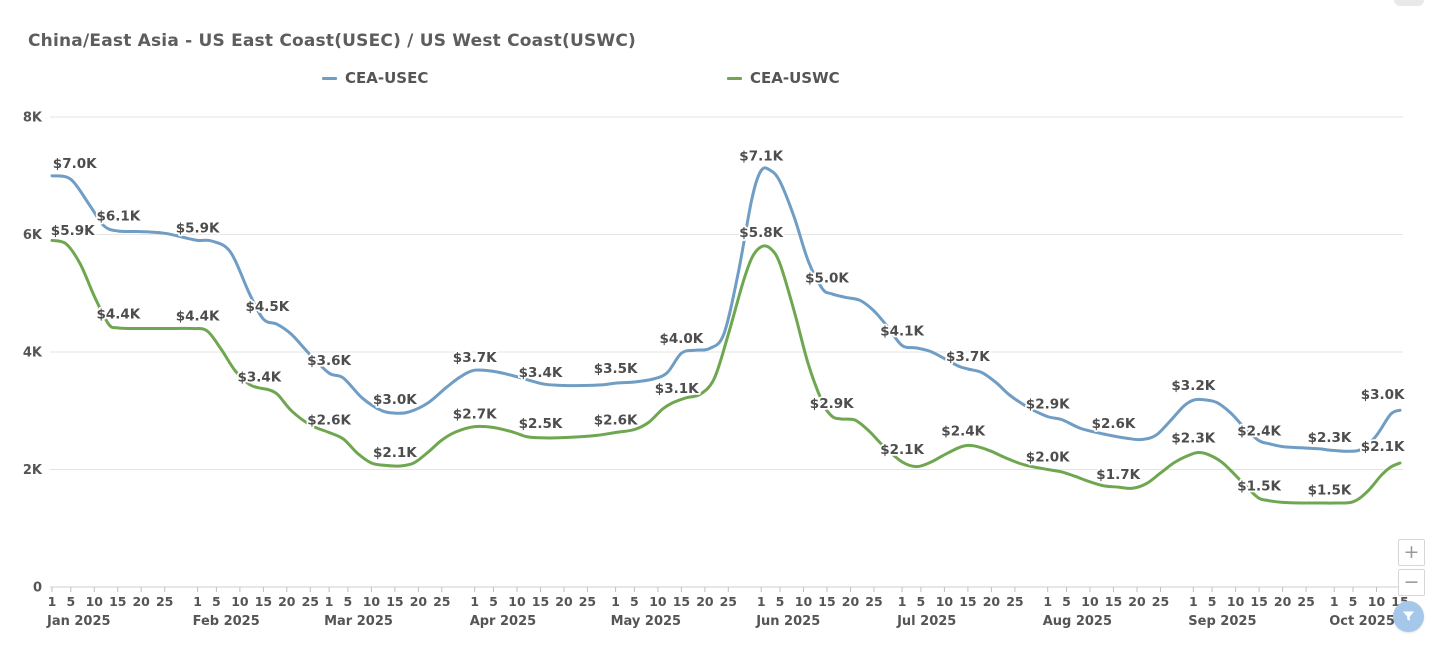  I want to click on svg-text: $7.0K, so click(75, 164).